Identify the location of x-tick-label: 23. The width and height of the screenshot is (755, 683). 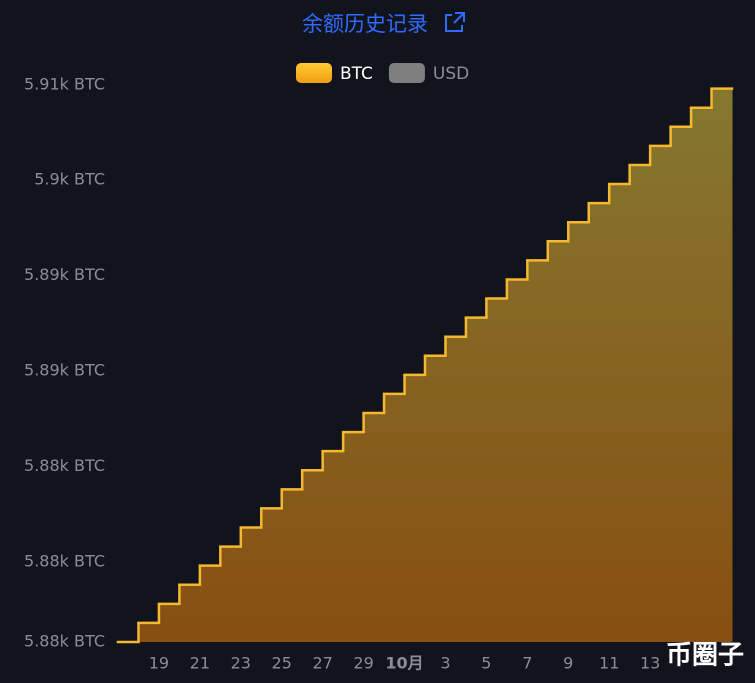
(241, 663).